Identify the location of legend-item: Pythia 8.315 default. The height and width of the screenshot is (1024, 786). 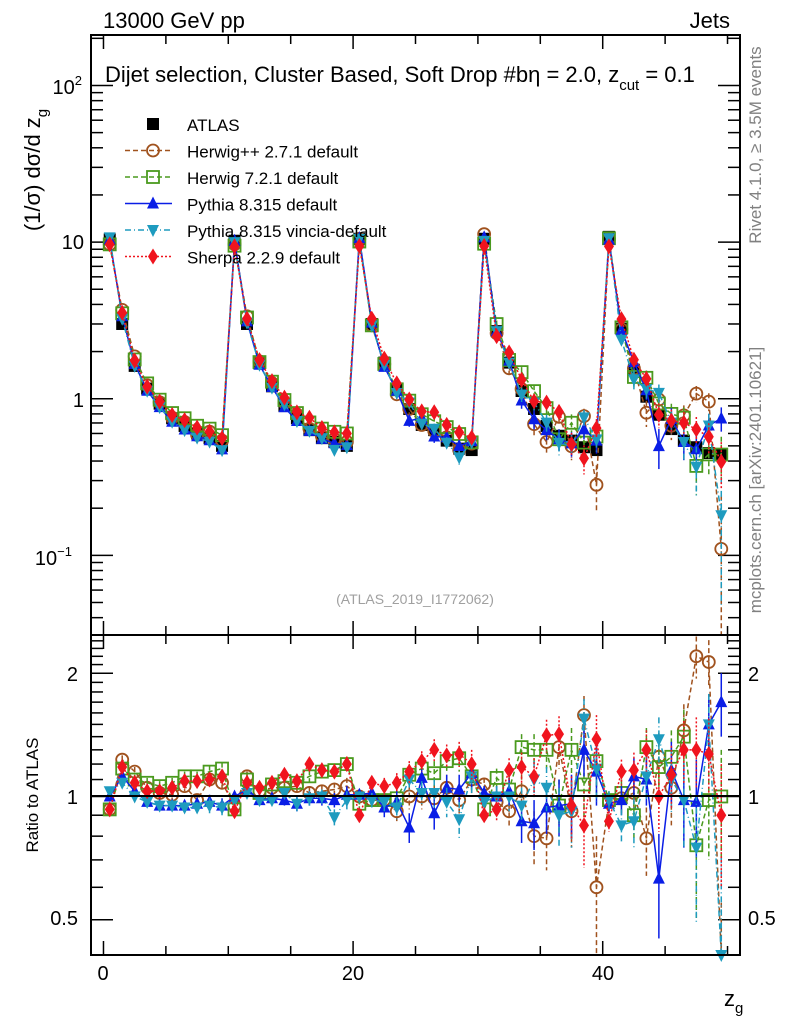
(231, 205).